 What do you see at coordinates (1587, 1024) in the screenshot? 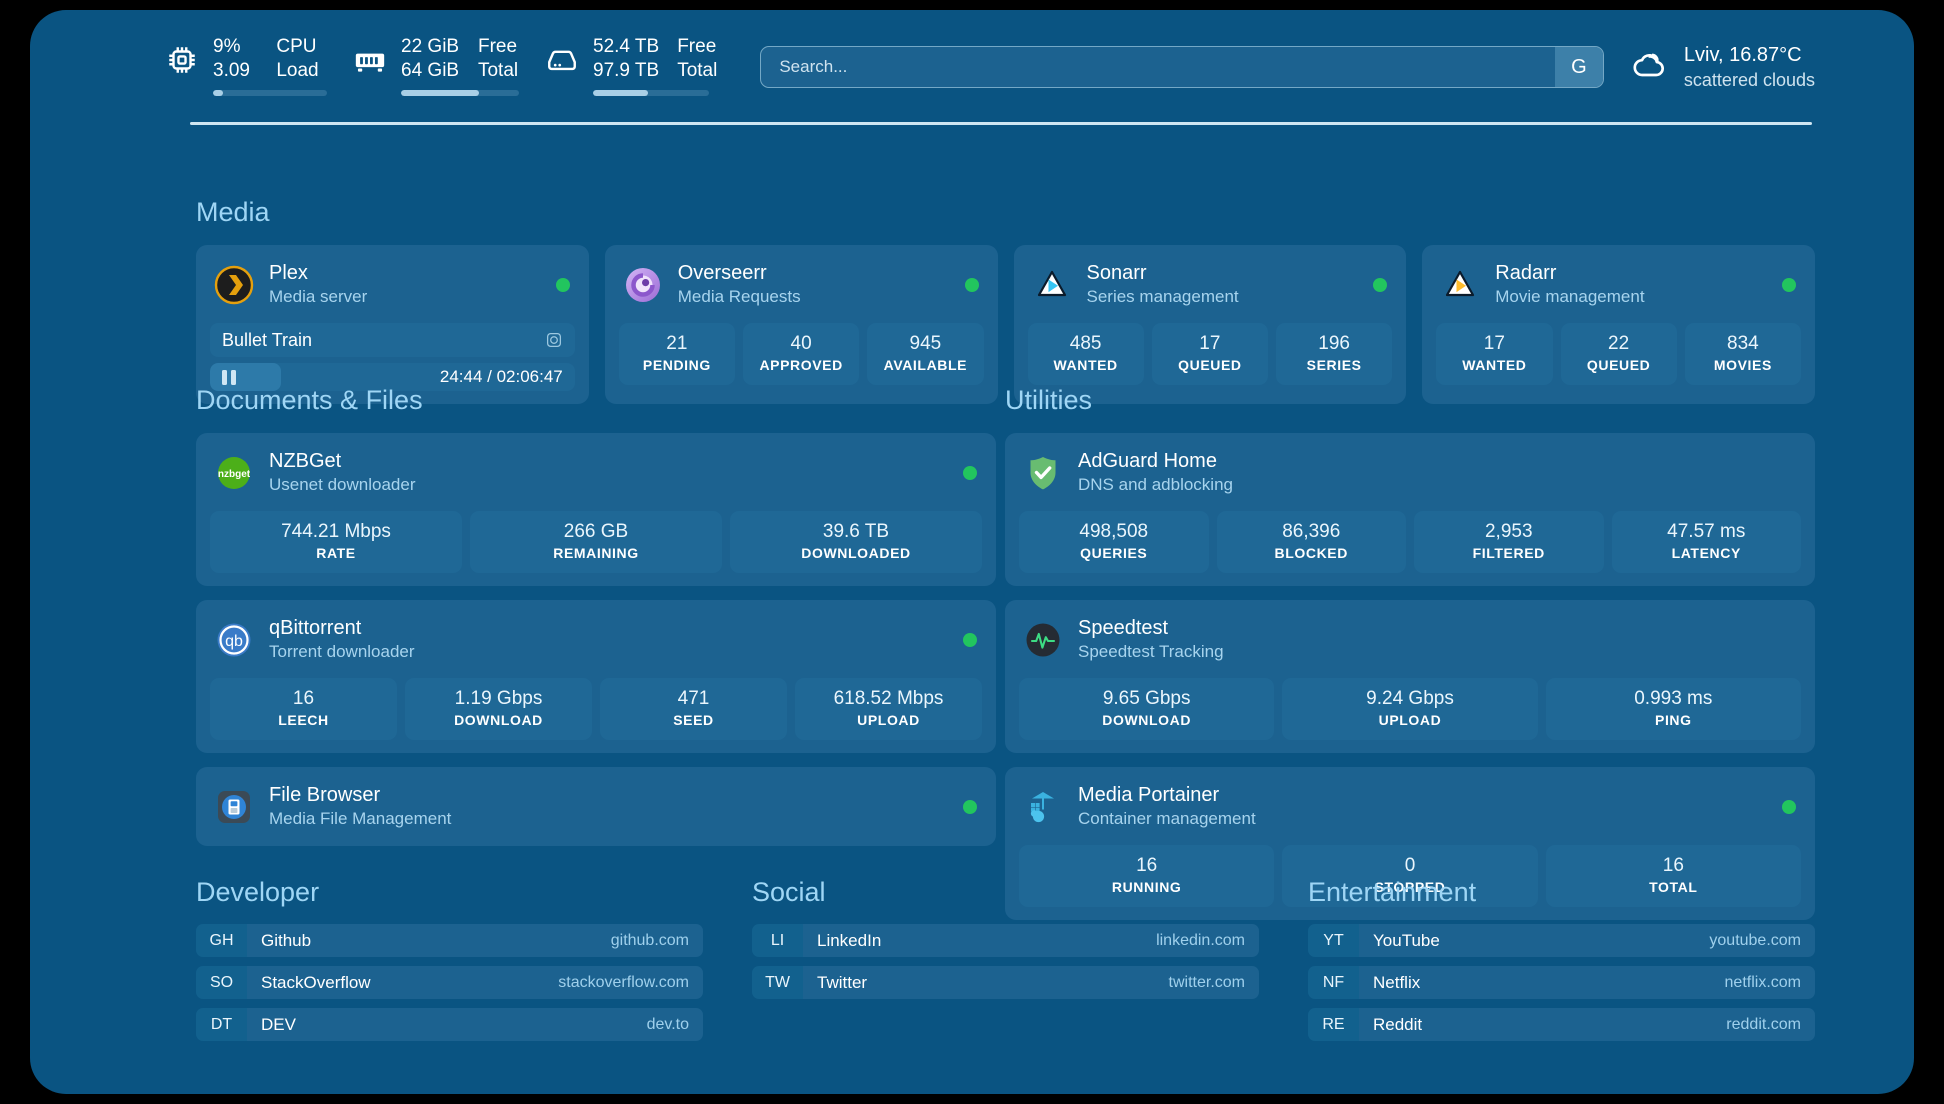
I see `bookmark-body: Reddit reddit.com` at bounding box center [1587, 1024].